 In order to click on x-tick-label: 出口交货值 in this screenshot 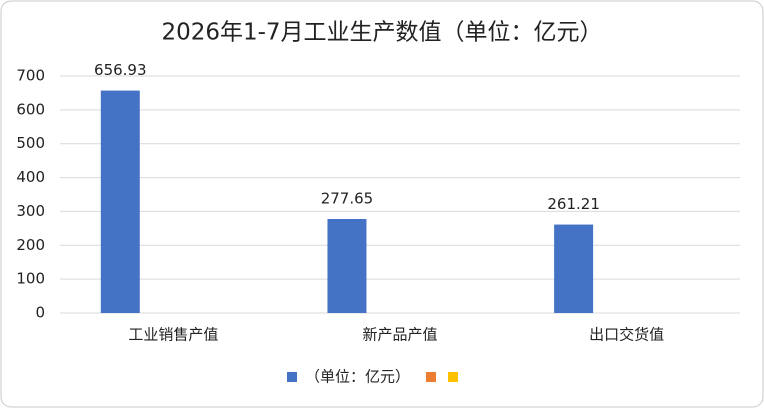, I will do `click(626, 335)`.